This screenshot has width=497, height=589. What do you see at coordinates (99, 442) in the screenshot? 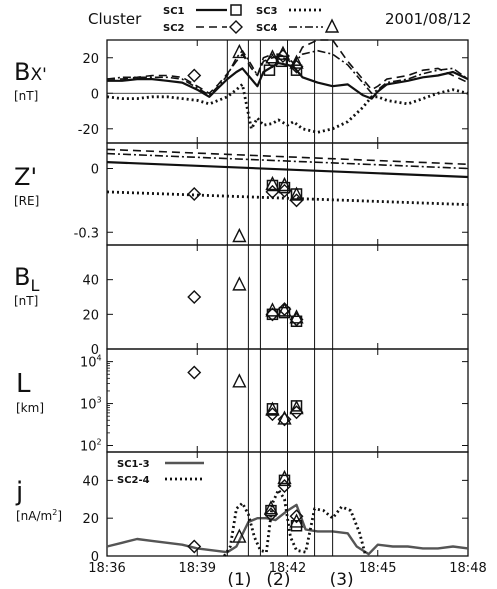
I see `y-tick-exp: 2` at bounding box center [99, 442].